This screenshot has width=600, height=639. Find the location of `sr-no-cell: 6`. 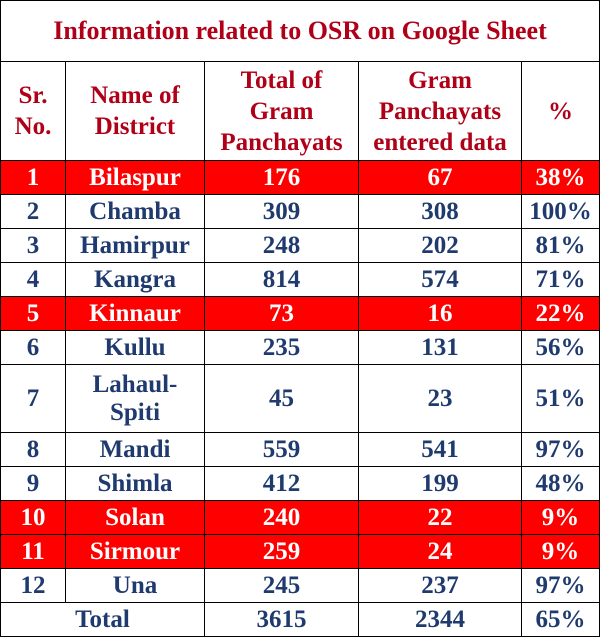

sr-no-cell: 6 is located at coordinates (33, 347).